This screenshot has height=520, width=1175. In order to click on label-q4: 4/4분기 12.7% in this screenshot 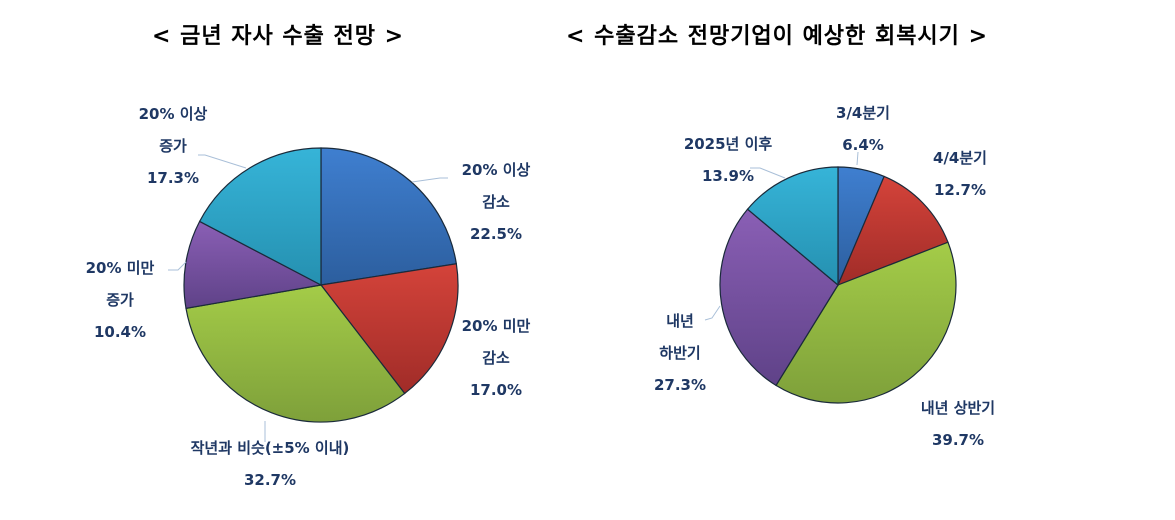, I will do `click(960, 174)`.